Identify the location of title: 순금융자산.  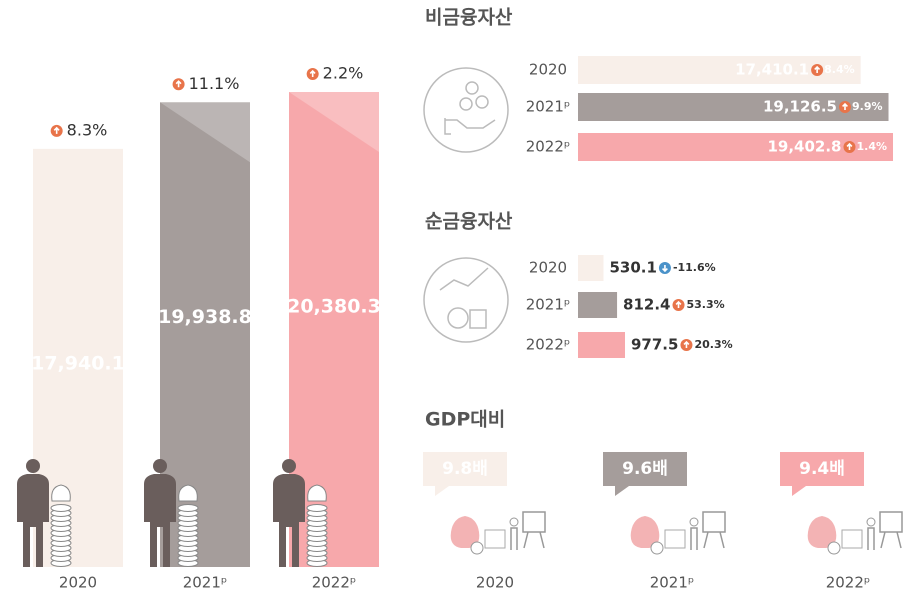
(469, 222).